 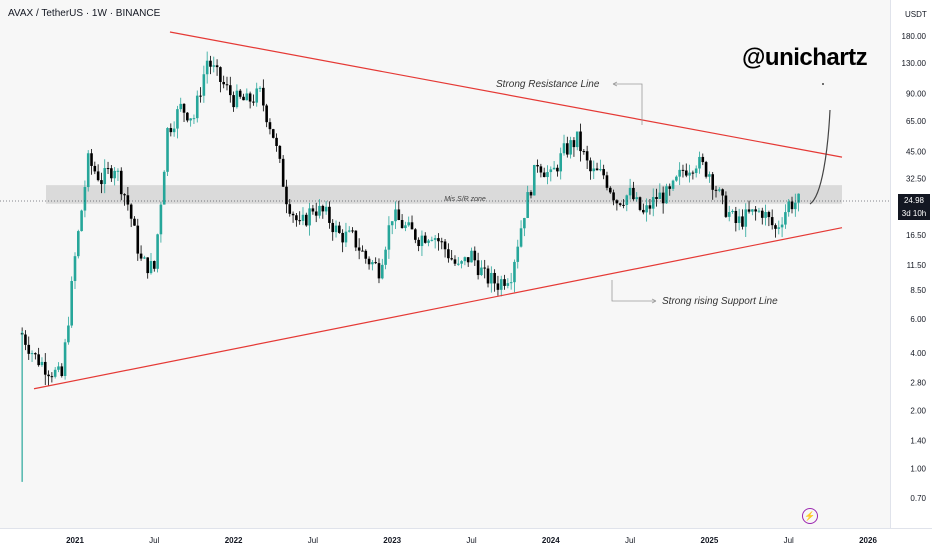 What do you see at coordinates (805, 57) in the screenshot?
I see `author-watermark: @unichartz` at bounding box center [805, 57].